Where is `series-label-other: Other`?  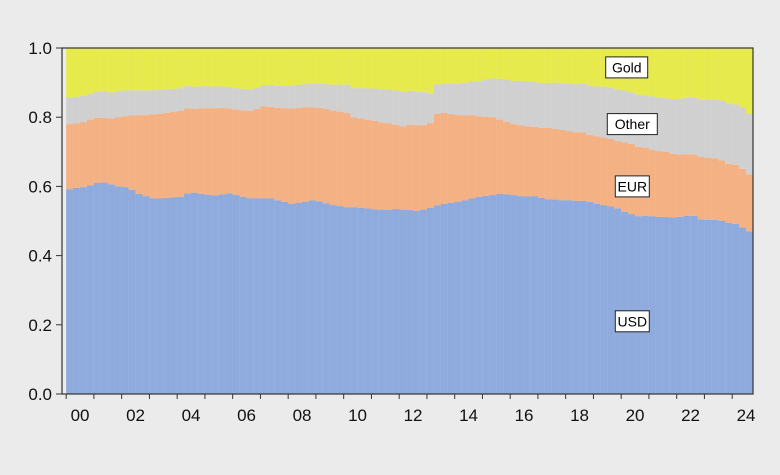
series-label-other: Other is located at coordinates (632, 124).